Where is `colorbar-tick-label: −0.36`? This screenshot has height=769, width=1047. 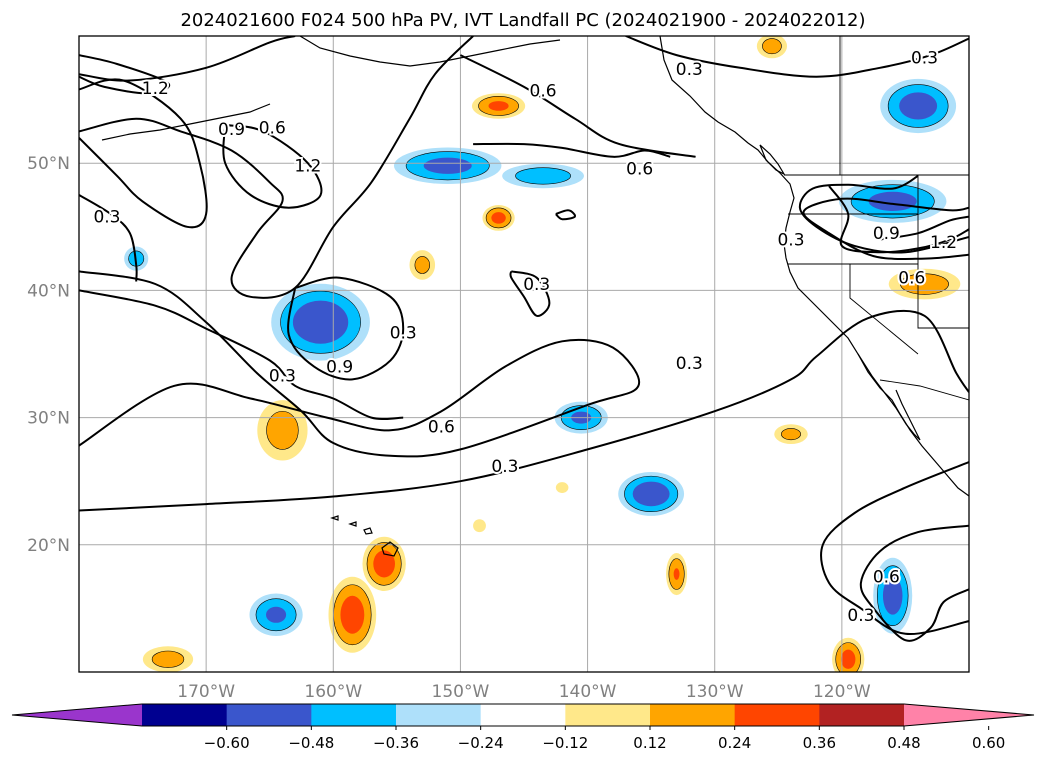 colorbar-tick-label: −0.36 is located at coordinates (396, 743).